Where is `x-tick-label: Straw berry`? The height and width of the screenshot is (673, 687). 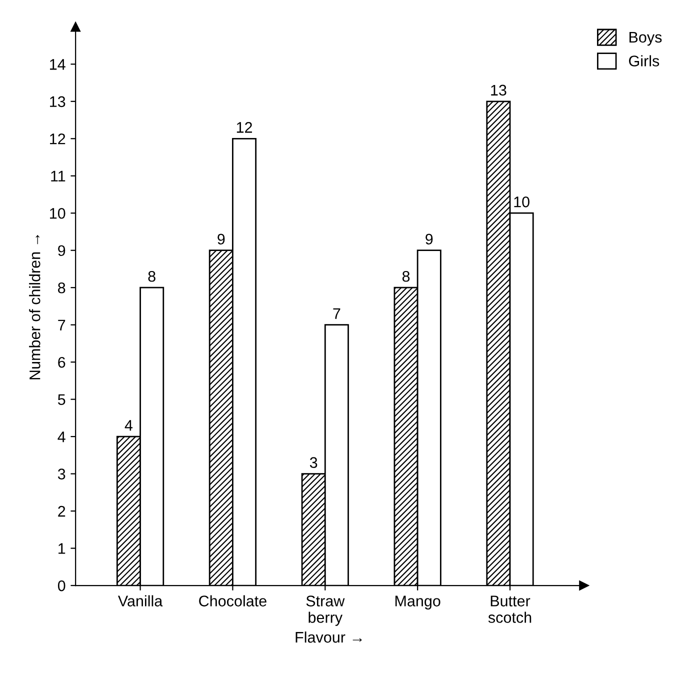 x-tick-label: Straw berry is located at coordinates (325, 611).